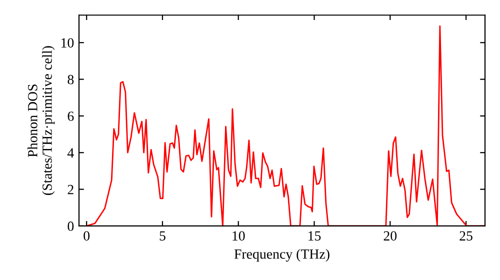 The image size is (500, 280). Describe the element at coordinates (71, 116) in the screenshot. I see `y-tick-label: 6` at that location.